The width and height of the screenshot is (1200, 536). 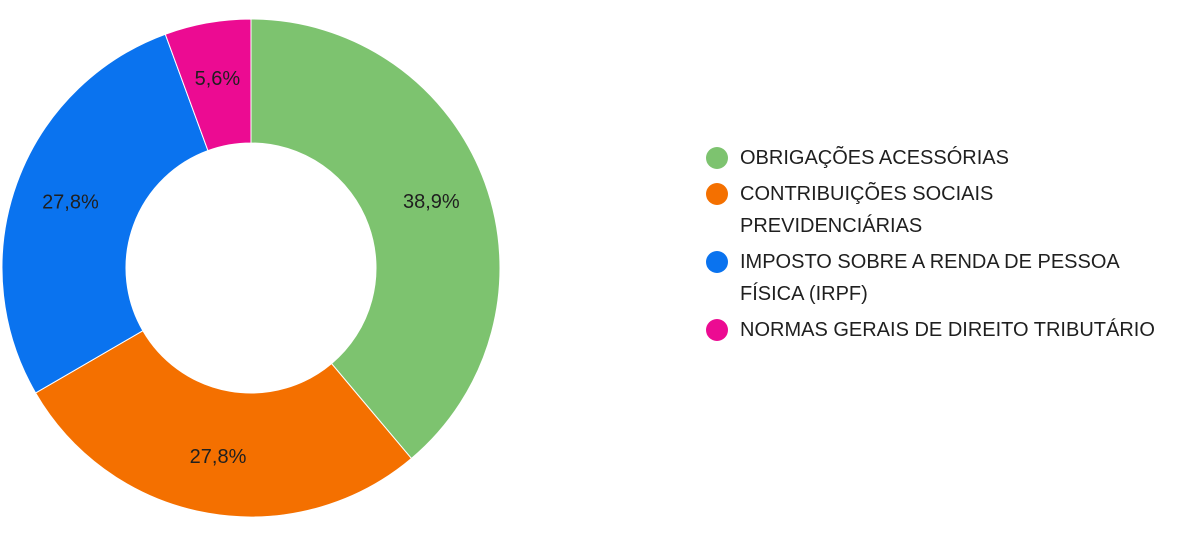 I want to click on legend-label-3: NORMAS GERAIS DE DIREITO TRIBUTÁRIO, so click(x=947, y=330).